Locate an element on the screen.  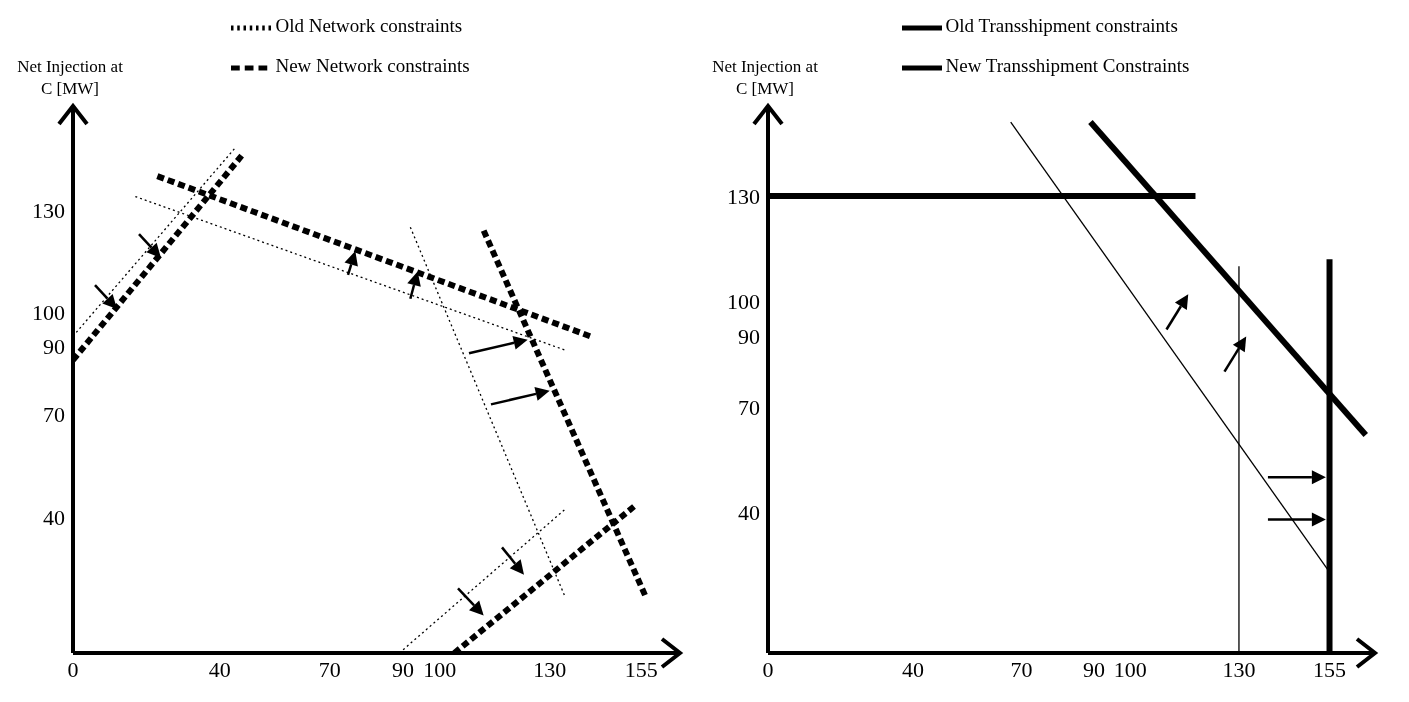
legend-label: New Network constraints is located at coordinates (372, 66).